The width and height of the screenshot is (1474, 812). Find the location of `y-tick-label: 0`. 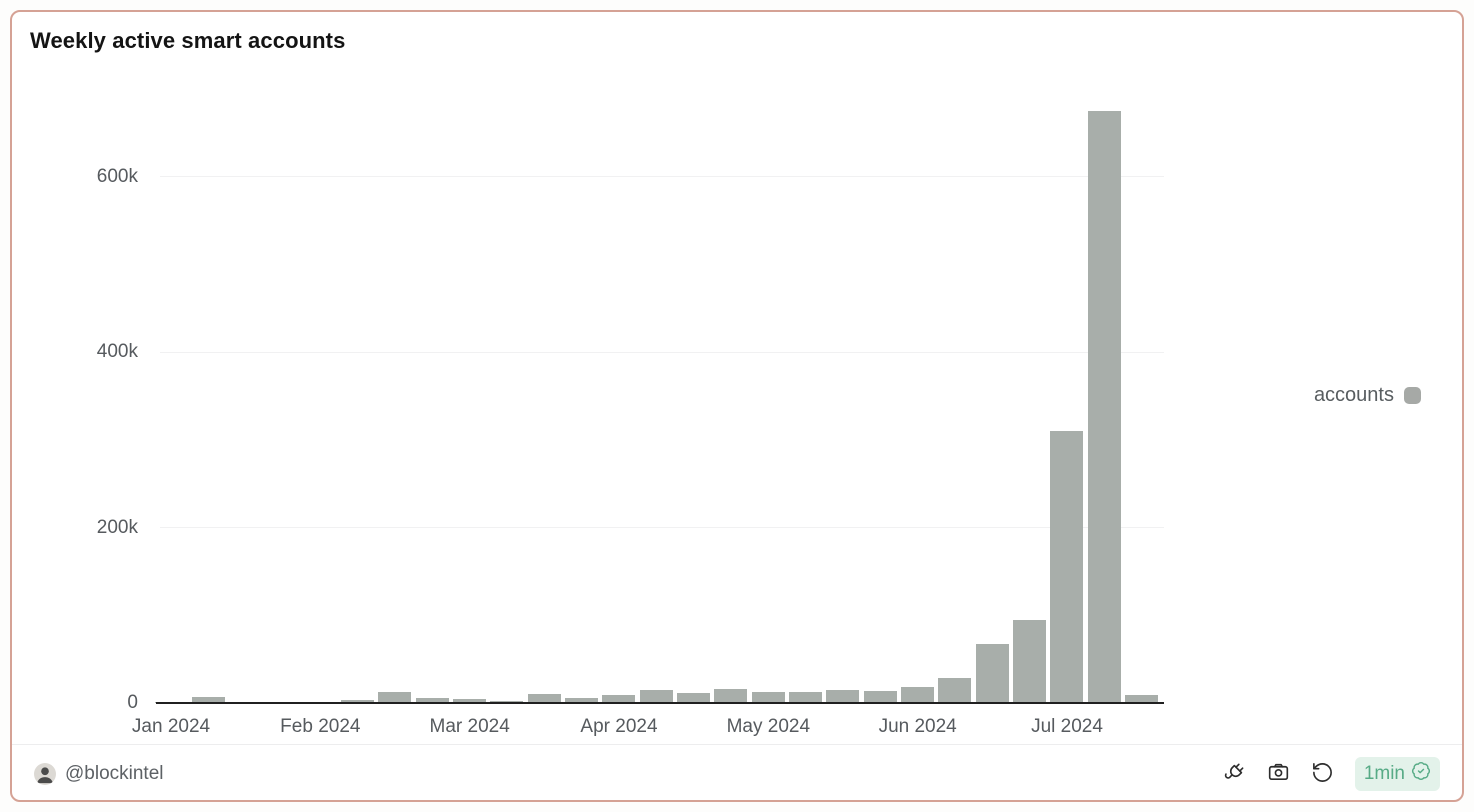

y-tick-label: 0 is located at coordinates (132, 702).